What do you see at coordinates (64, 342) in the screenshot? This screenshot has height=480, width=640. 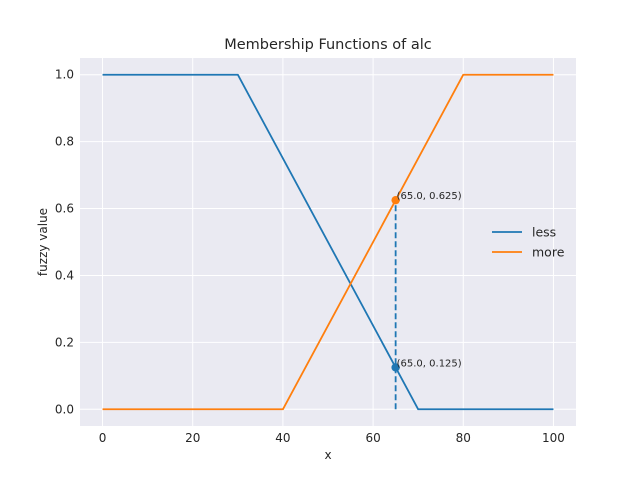 I see `y-tick-label: 0.2` at bounding box center [64, 342].